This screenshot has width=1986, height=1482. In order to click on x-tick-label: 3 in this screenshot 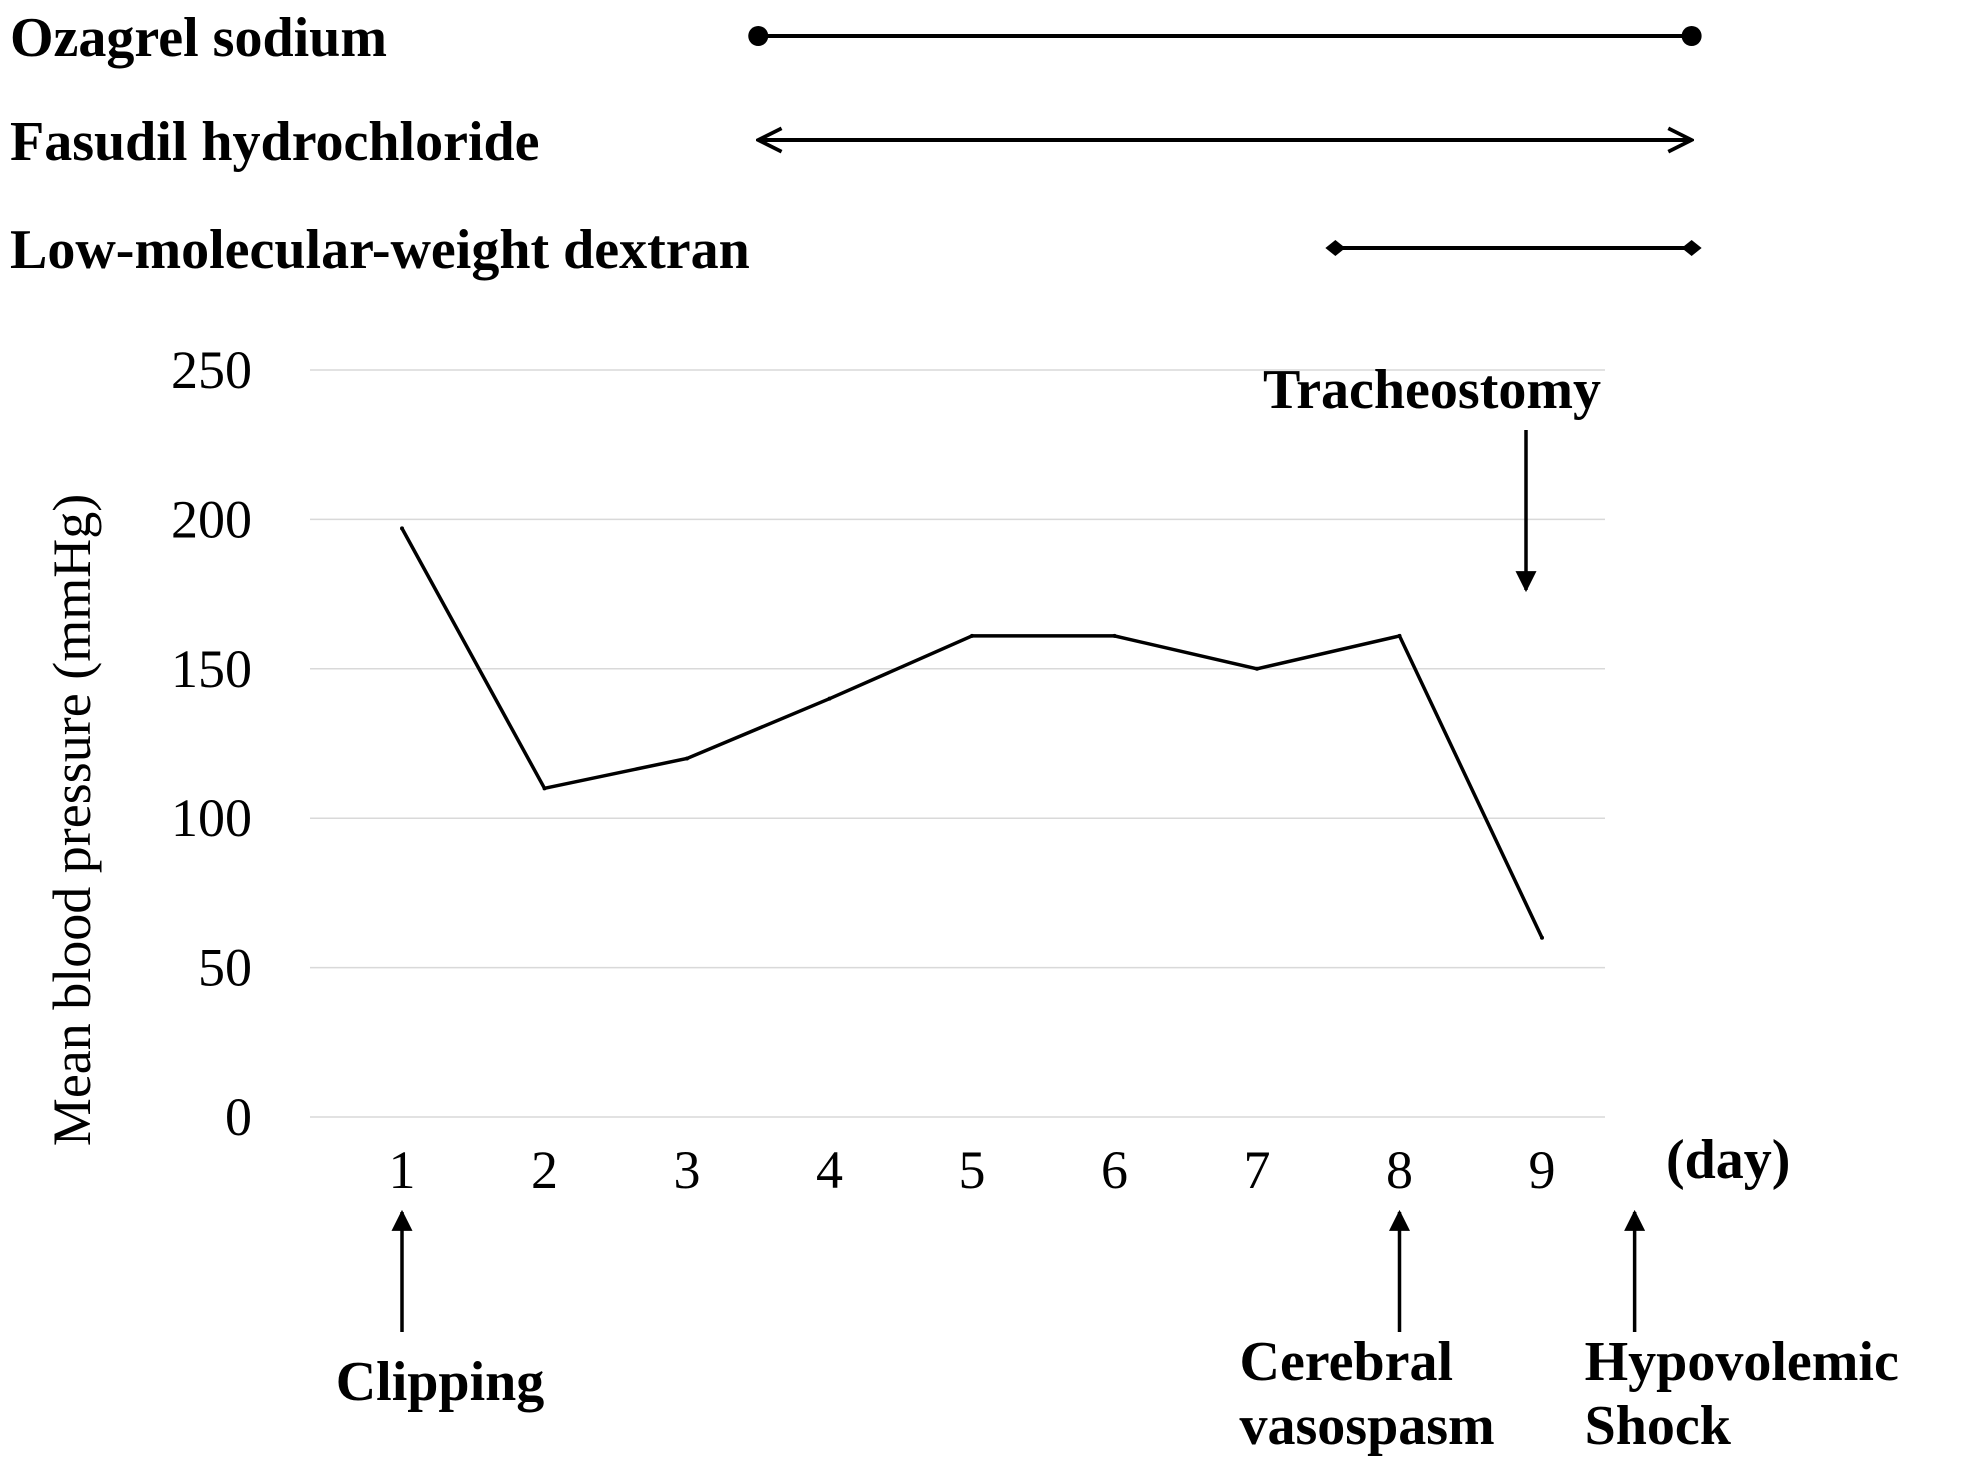, I will do `click(687, 1170)`.